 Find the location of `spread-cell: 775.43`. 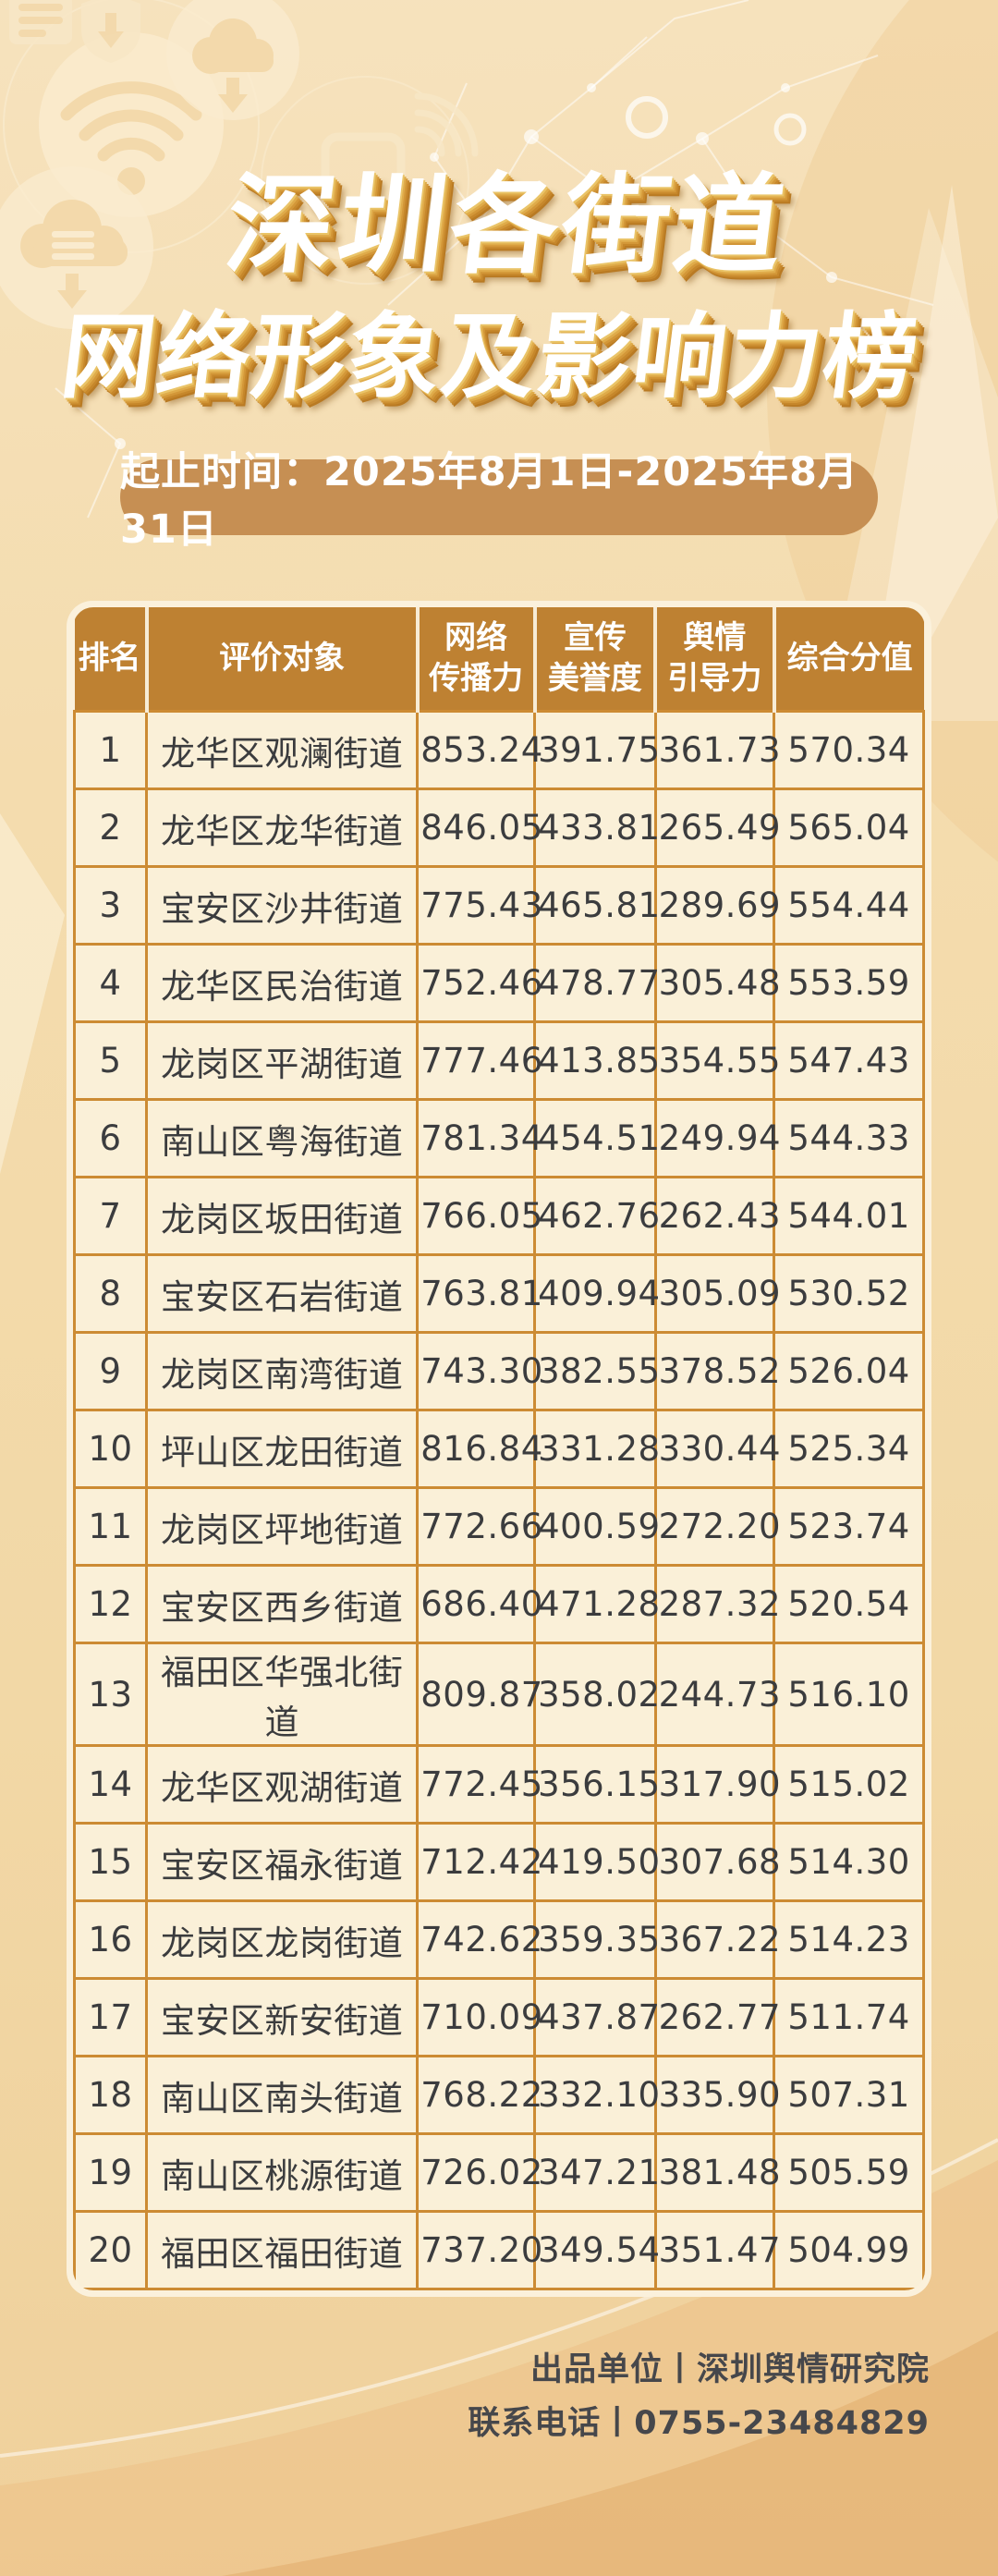

spread-cell: 775.43 is located at coordinates (479, 905).